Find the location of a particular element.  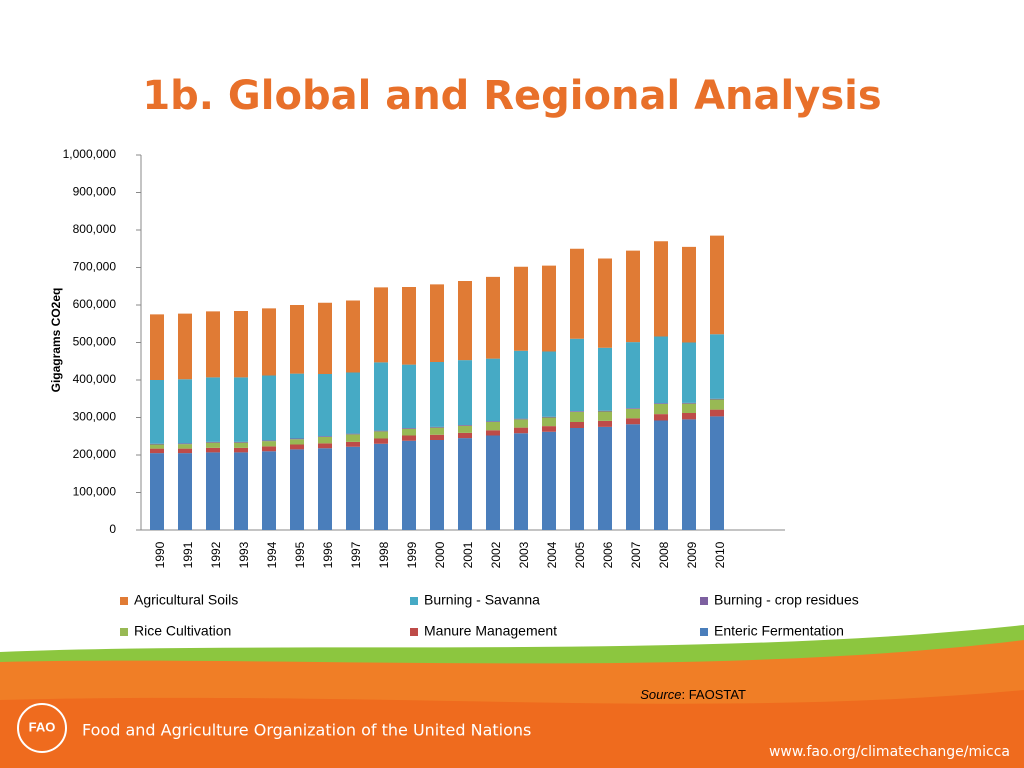

source-label: Source is located at coordinates (660, 694).